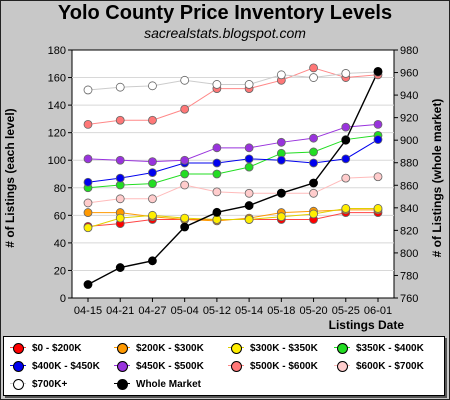  Describe the element at coordinates (284, 366) in the screenshot. I see `legend-label: $500K - $600K` at that location.